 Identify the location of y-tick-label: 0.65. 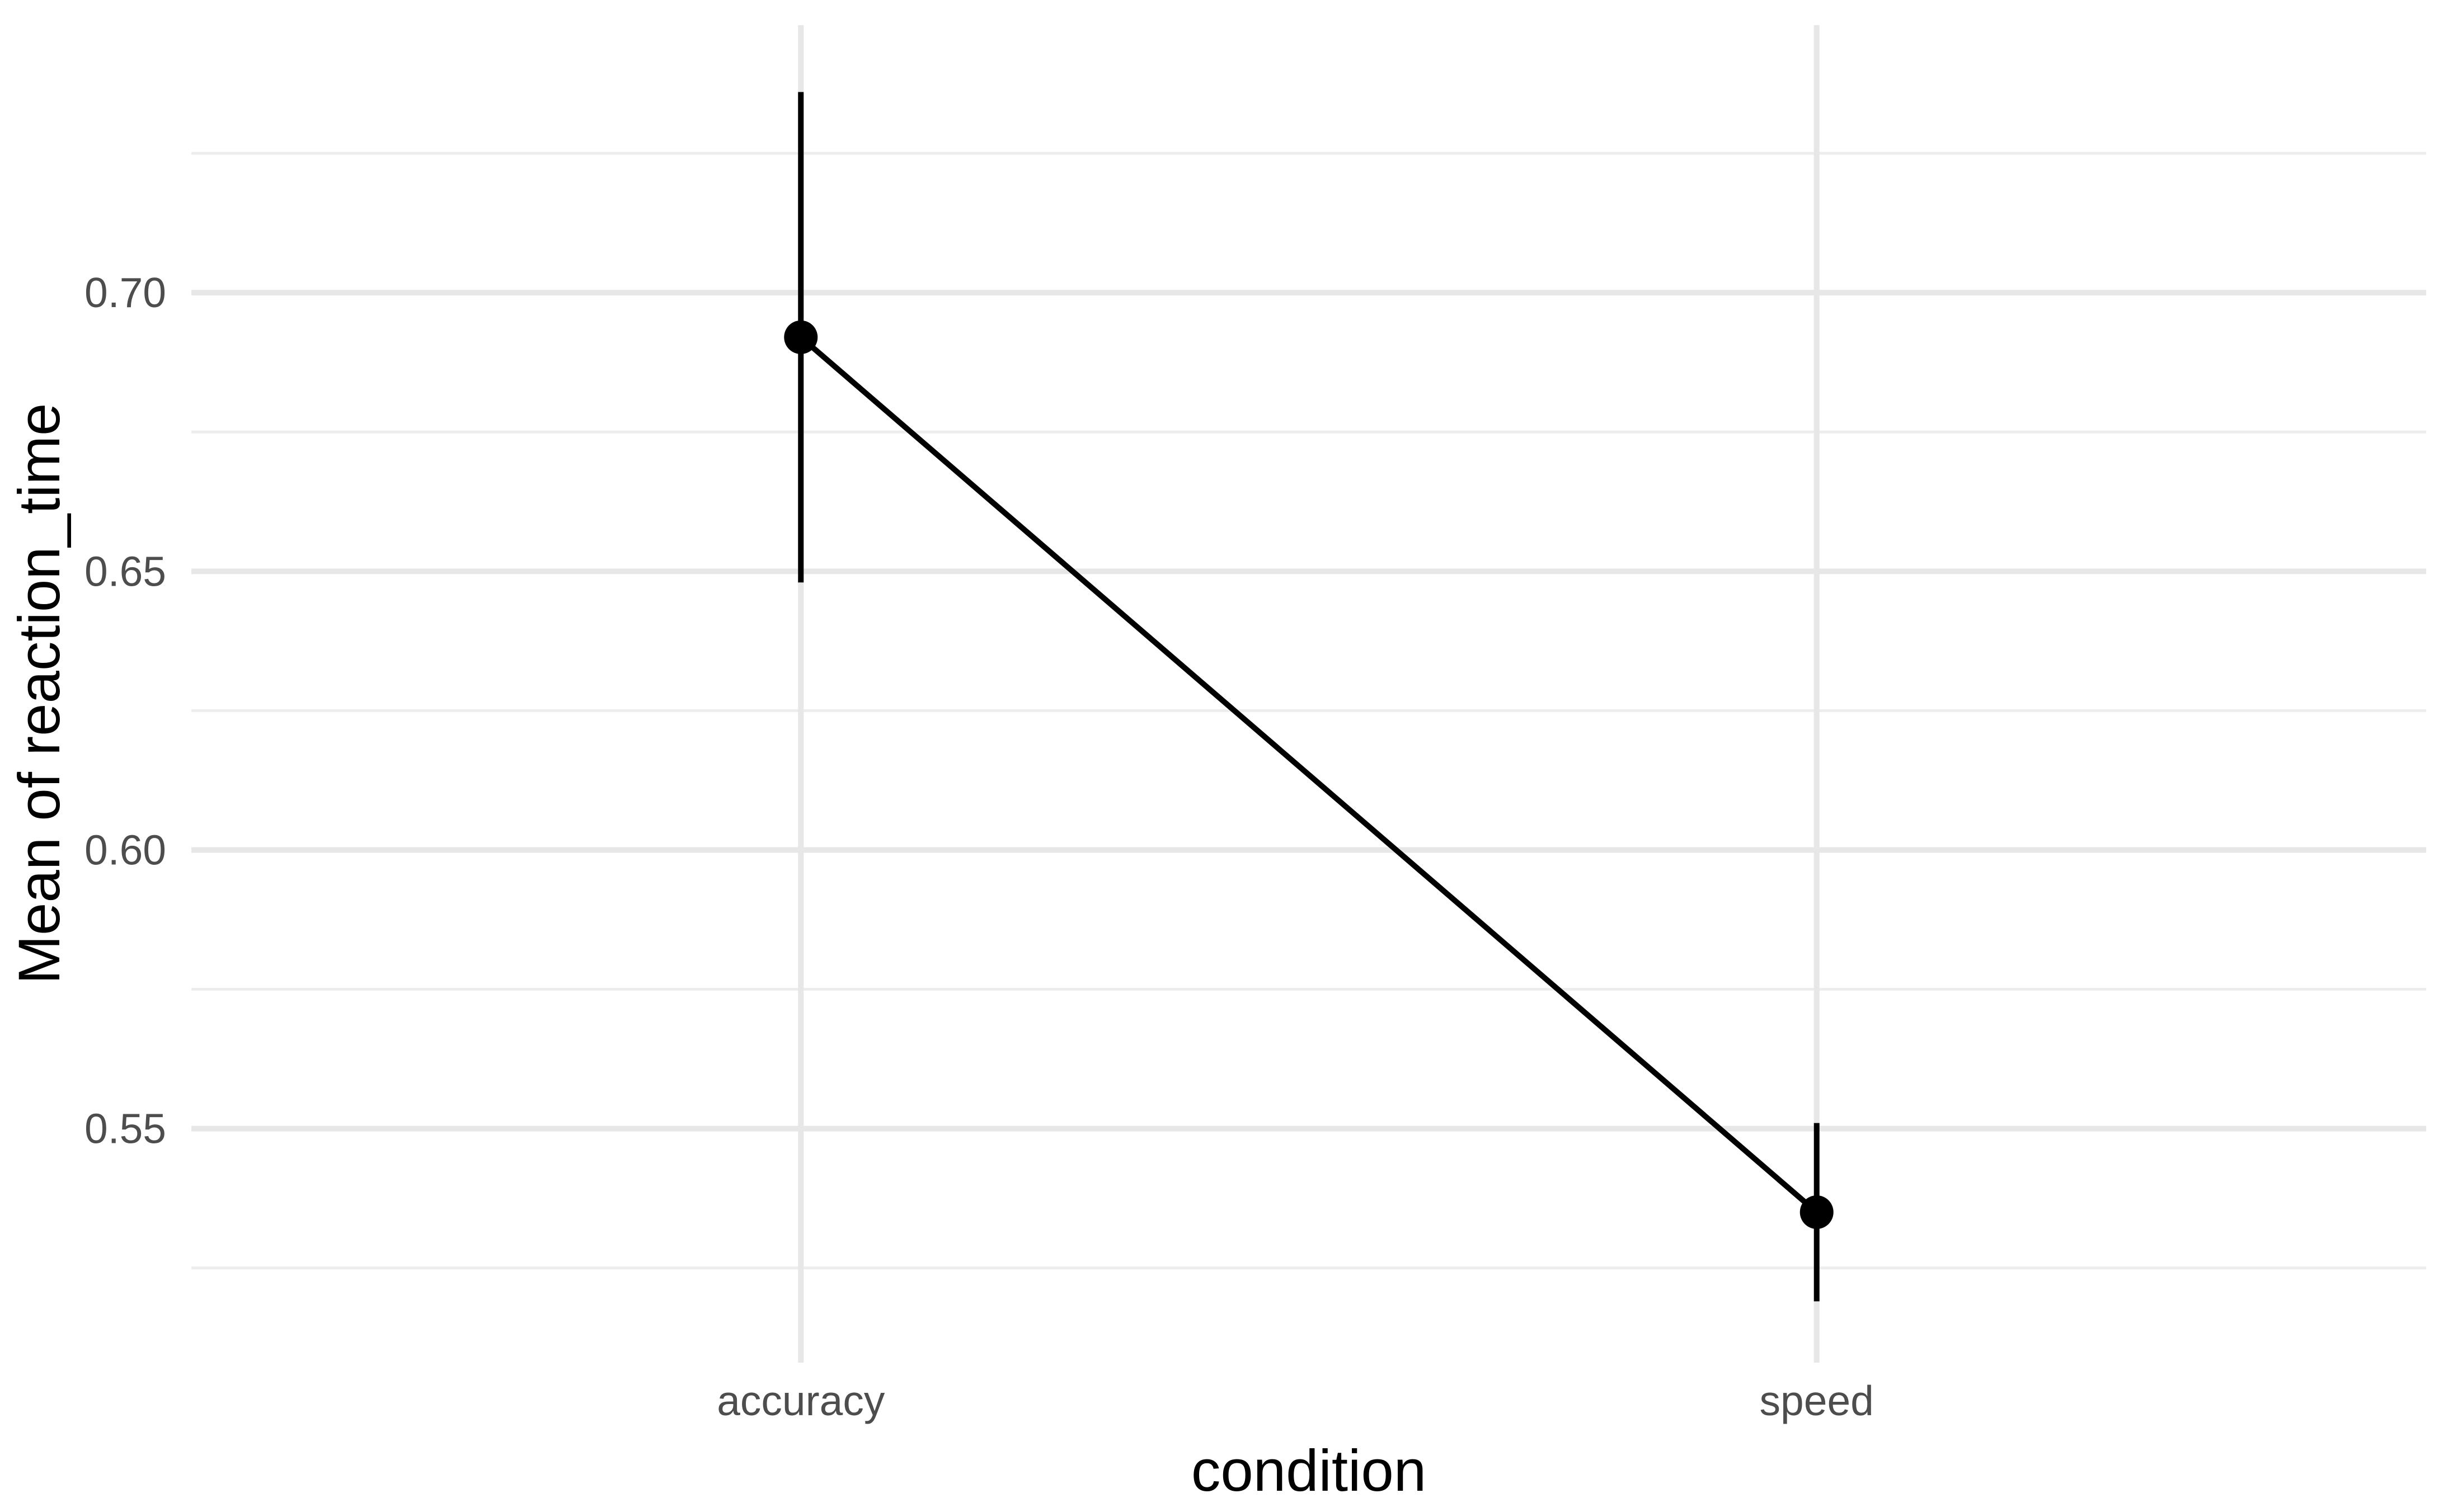
(125, 571).